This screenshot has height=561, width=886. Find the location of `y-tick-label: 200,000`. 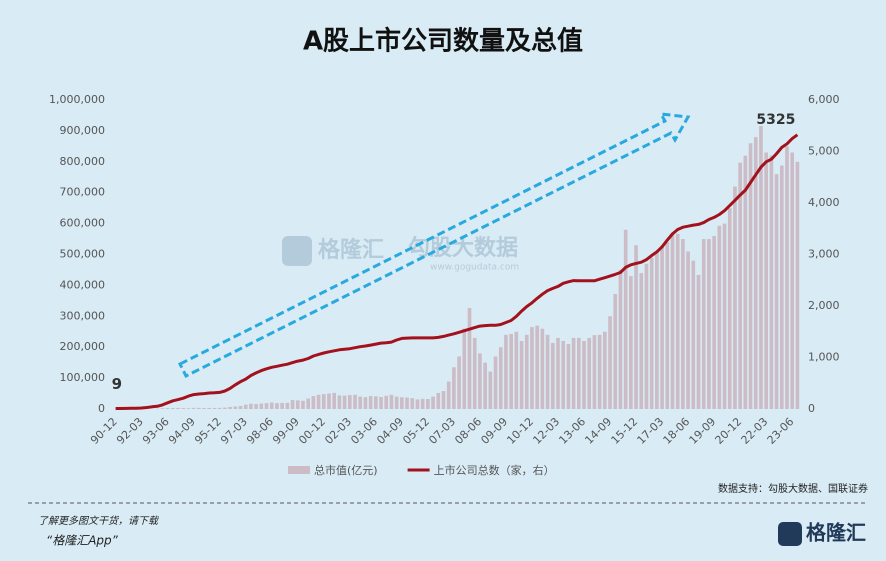

y-tick-label: 200,000 is located at coordinates (83, 346).